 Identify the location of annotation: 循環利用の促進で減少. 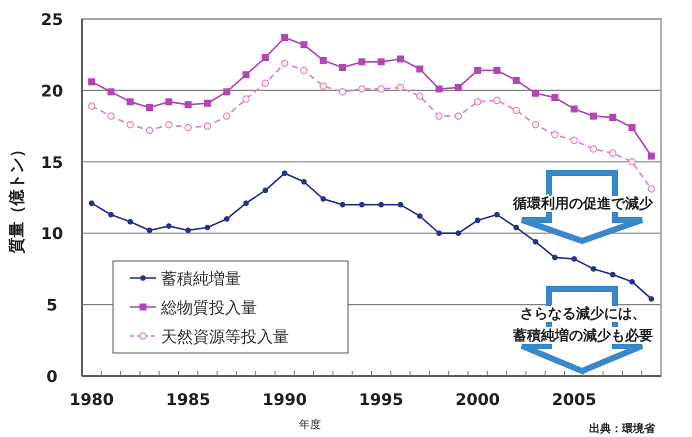
(583, 204).